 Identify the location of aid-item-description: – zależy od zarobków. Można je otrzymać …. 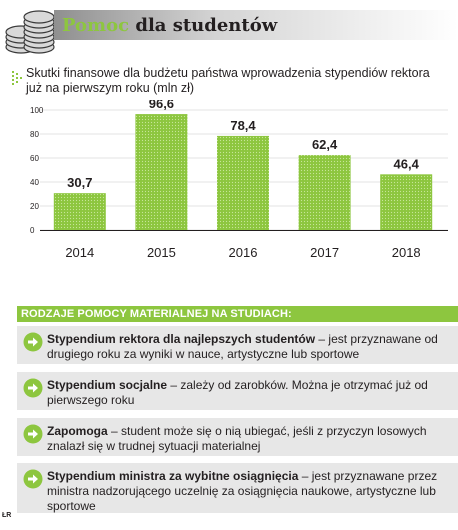
(237, 392).